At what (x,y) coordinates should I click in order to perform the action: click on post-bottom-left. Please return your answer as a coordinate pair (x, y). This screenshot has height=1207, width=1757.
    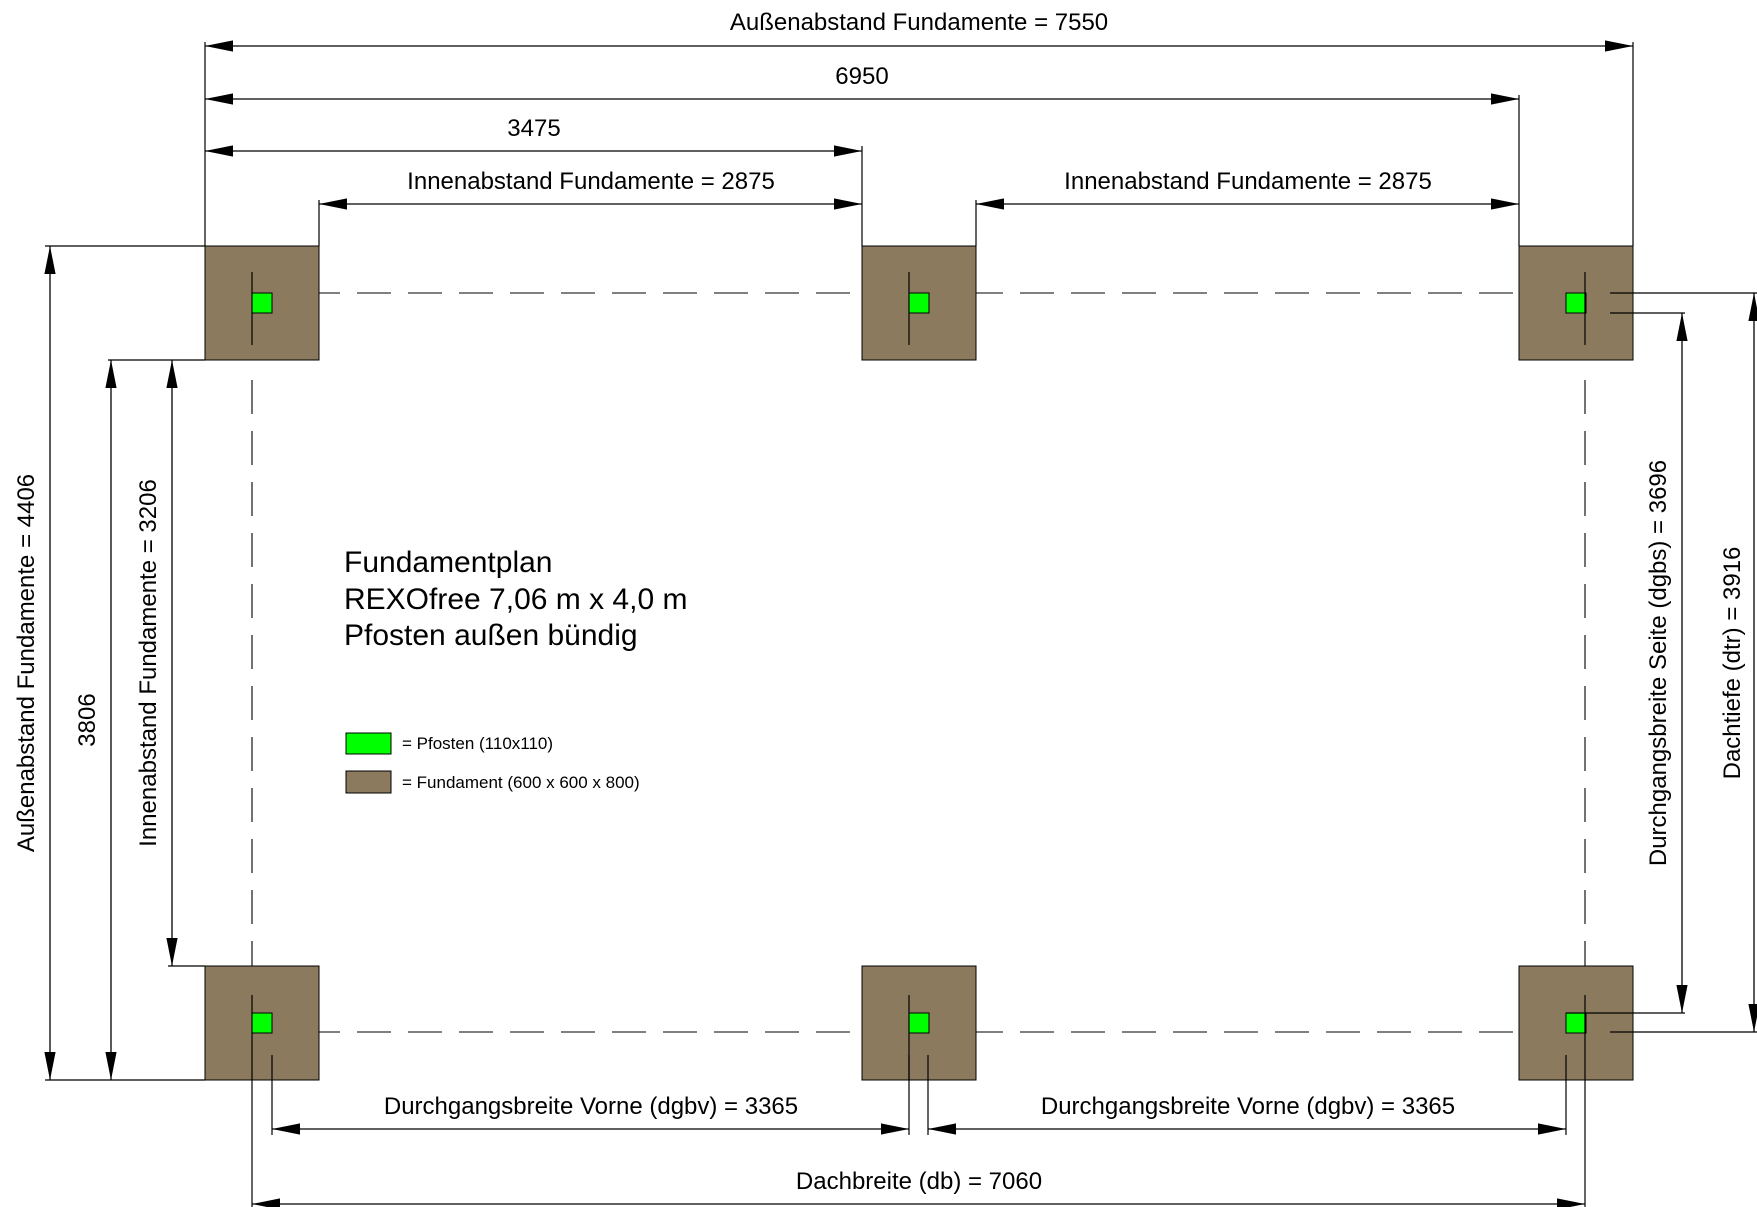
    Looking at the image, I should click on (262, 1023).